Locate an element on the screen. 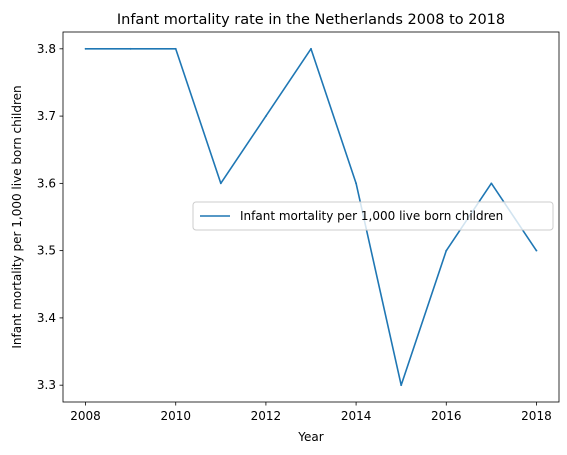 The height and width of the screenshot is (455, 567). y-tick-label: 3.5 is located at coordinates (46, 251).